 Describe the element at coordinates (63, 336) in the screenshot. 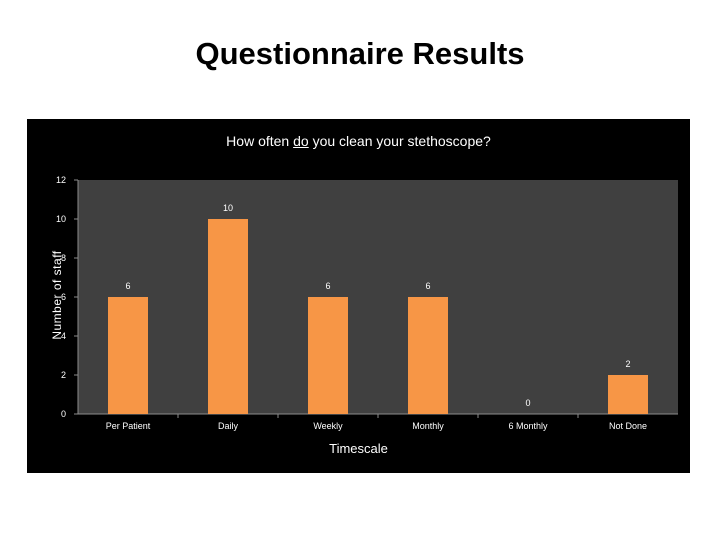

I see `y-tick-label: 4` at that location.